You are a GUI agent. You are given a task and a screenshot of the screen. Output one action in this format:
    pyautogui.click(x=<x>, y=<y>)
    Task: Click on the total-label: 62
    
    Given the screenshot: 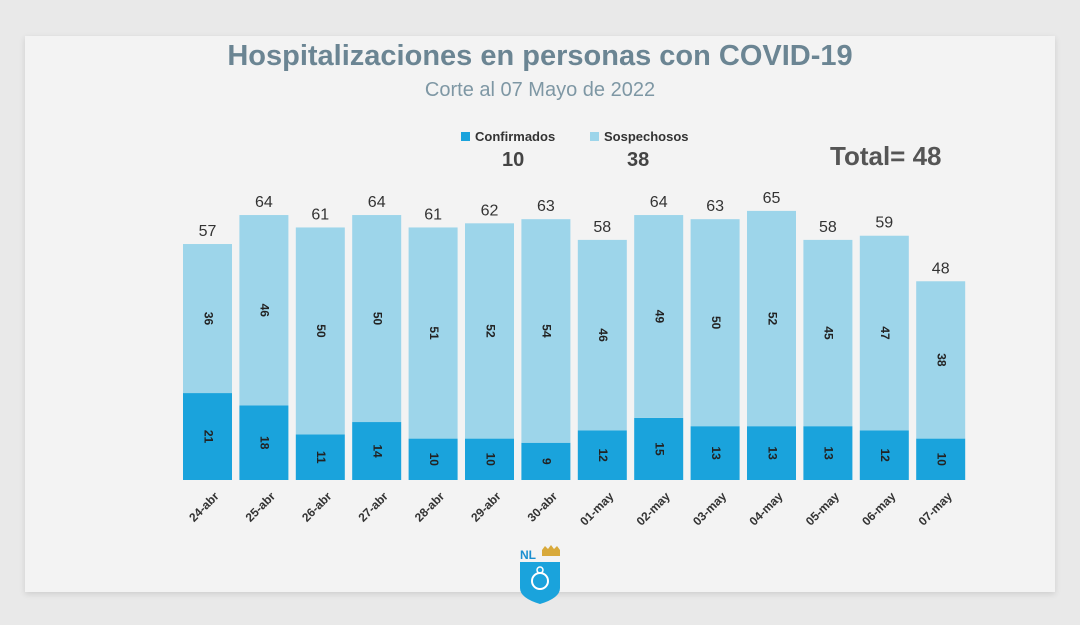 What is the action you would take?
    pyautogui.click(x=490, y=210)
    